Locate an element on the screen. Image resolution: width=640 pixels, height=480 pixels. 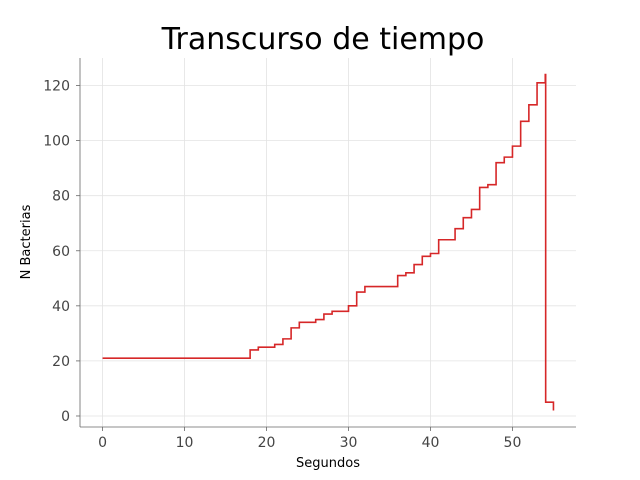
x-tick-label: 50 is located at coordinates (513, 443).